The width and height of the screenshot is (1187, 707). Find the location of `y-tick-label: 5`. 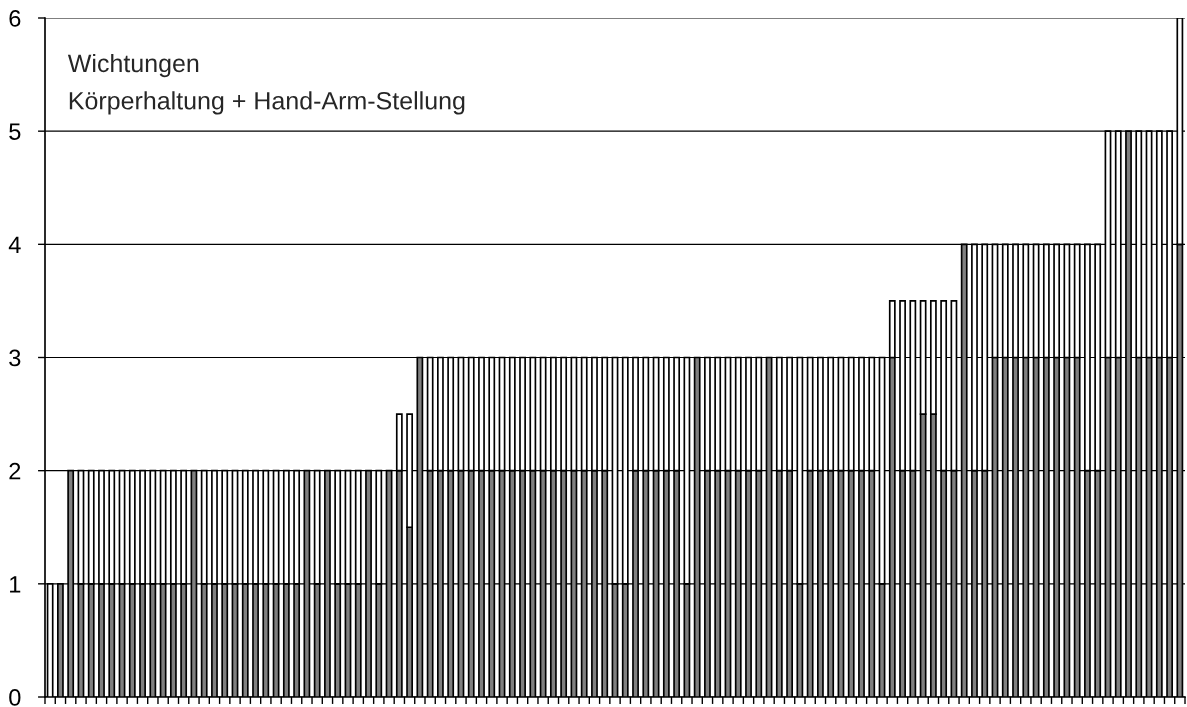

y-tick-label: 5 is located at coordinates (15, 131).